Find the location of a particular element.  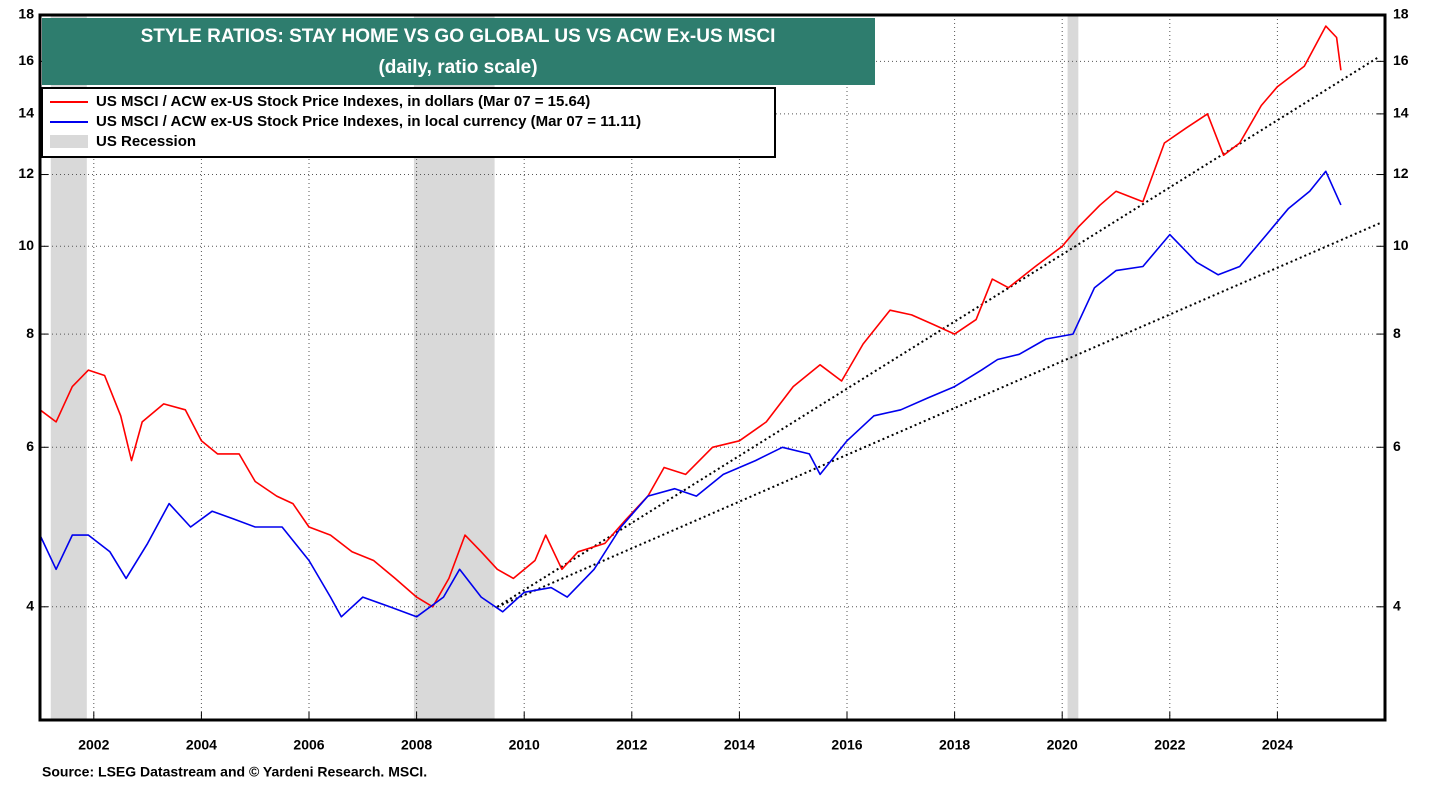

chart-subtitle: (daily, ratio scale) is located at coordinates (457, 67).